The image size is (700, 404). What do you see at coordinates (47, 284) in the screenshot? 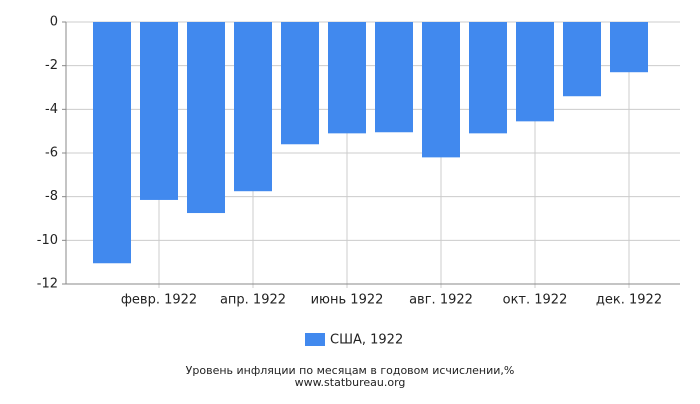
I see `y-tick-label: -12` at bounding box center [47, 284].